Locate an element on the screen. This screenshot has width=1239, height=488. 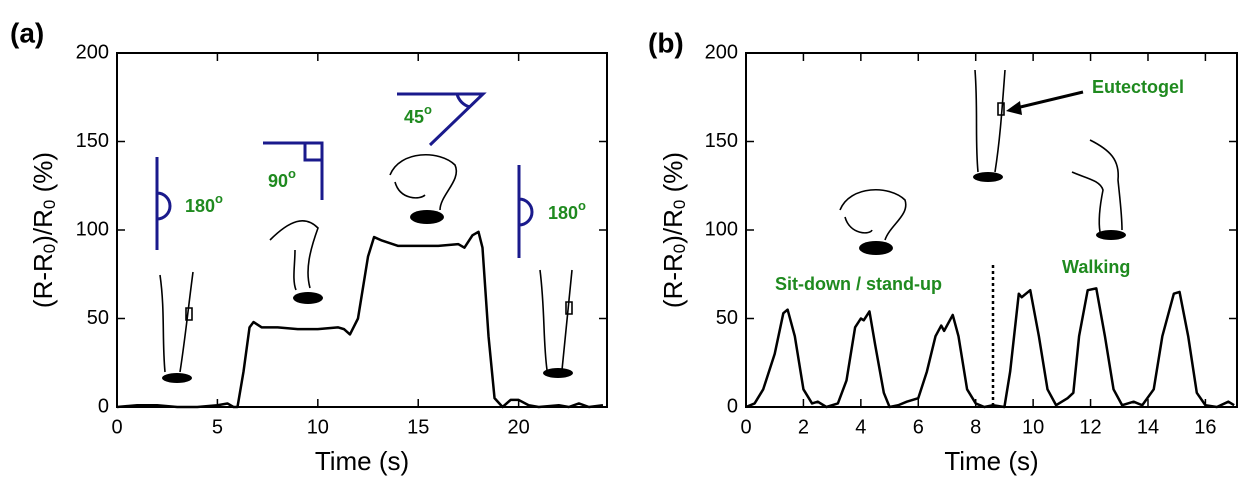
annotation-text: 45 is located at coordinates (414, 117).